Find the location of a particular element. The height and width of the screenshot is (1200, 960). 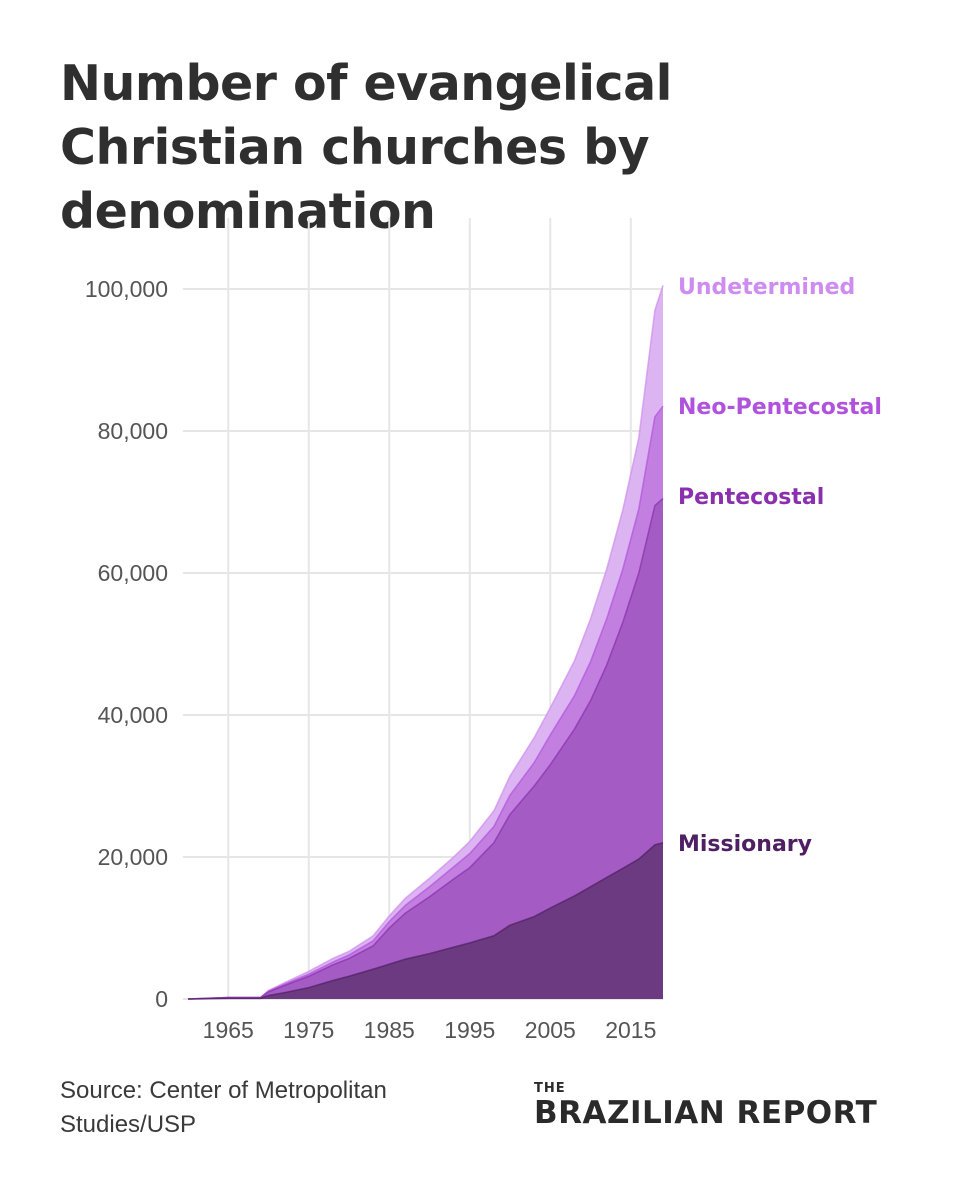

area-missionary is located at coordinates (425, 920).